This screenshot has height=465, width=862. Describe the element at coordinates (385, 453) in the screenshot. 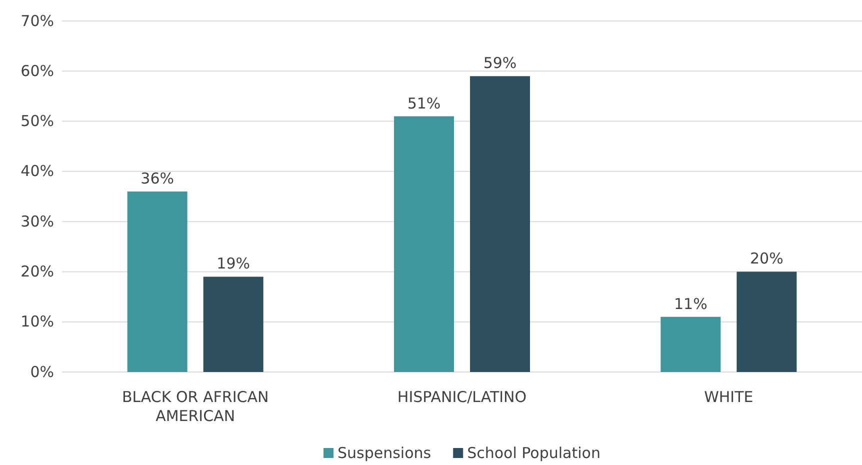

I see `legend-label: Suspensions` at that location.